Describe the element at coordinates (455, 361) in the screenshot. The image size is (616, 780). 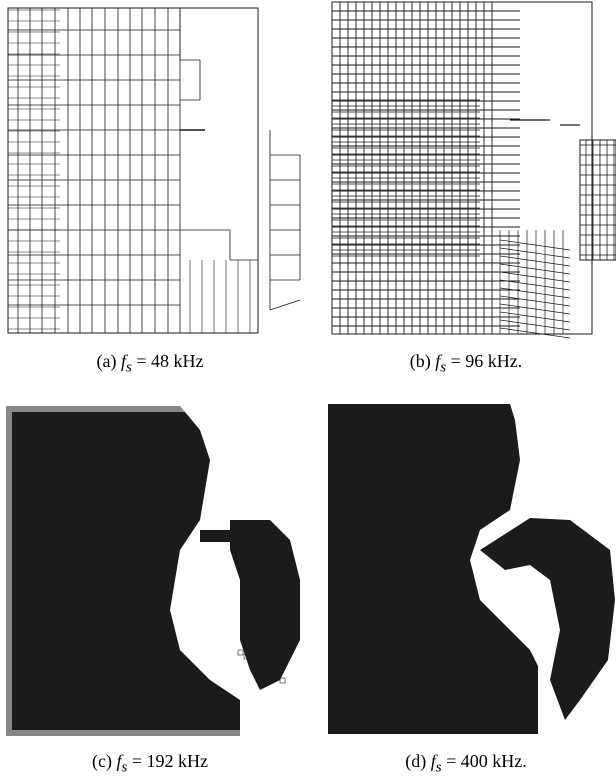
I see `caption-b-rel: =` at that location.